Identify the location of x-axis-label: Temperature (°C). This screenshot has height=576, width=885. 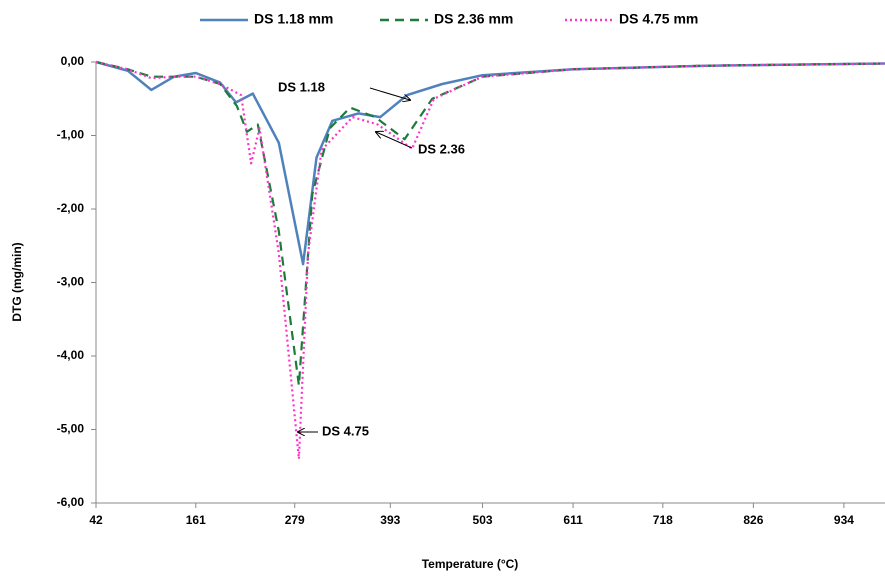
(470, 564).